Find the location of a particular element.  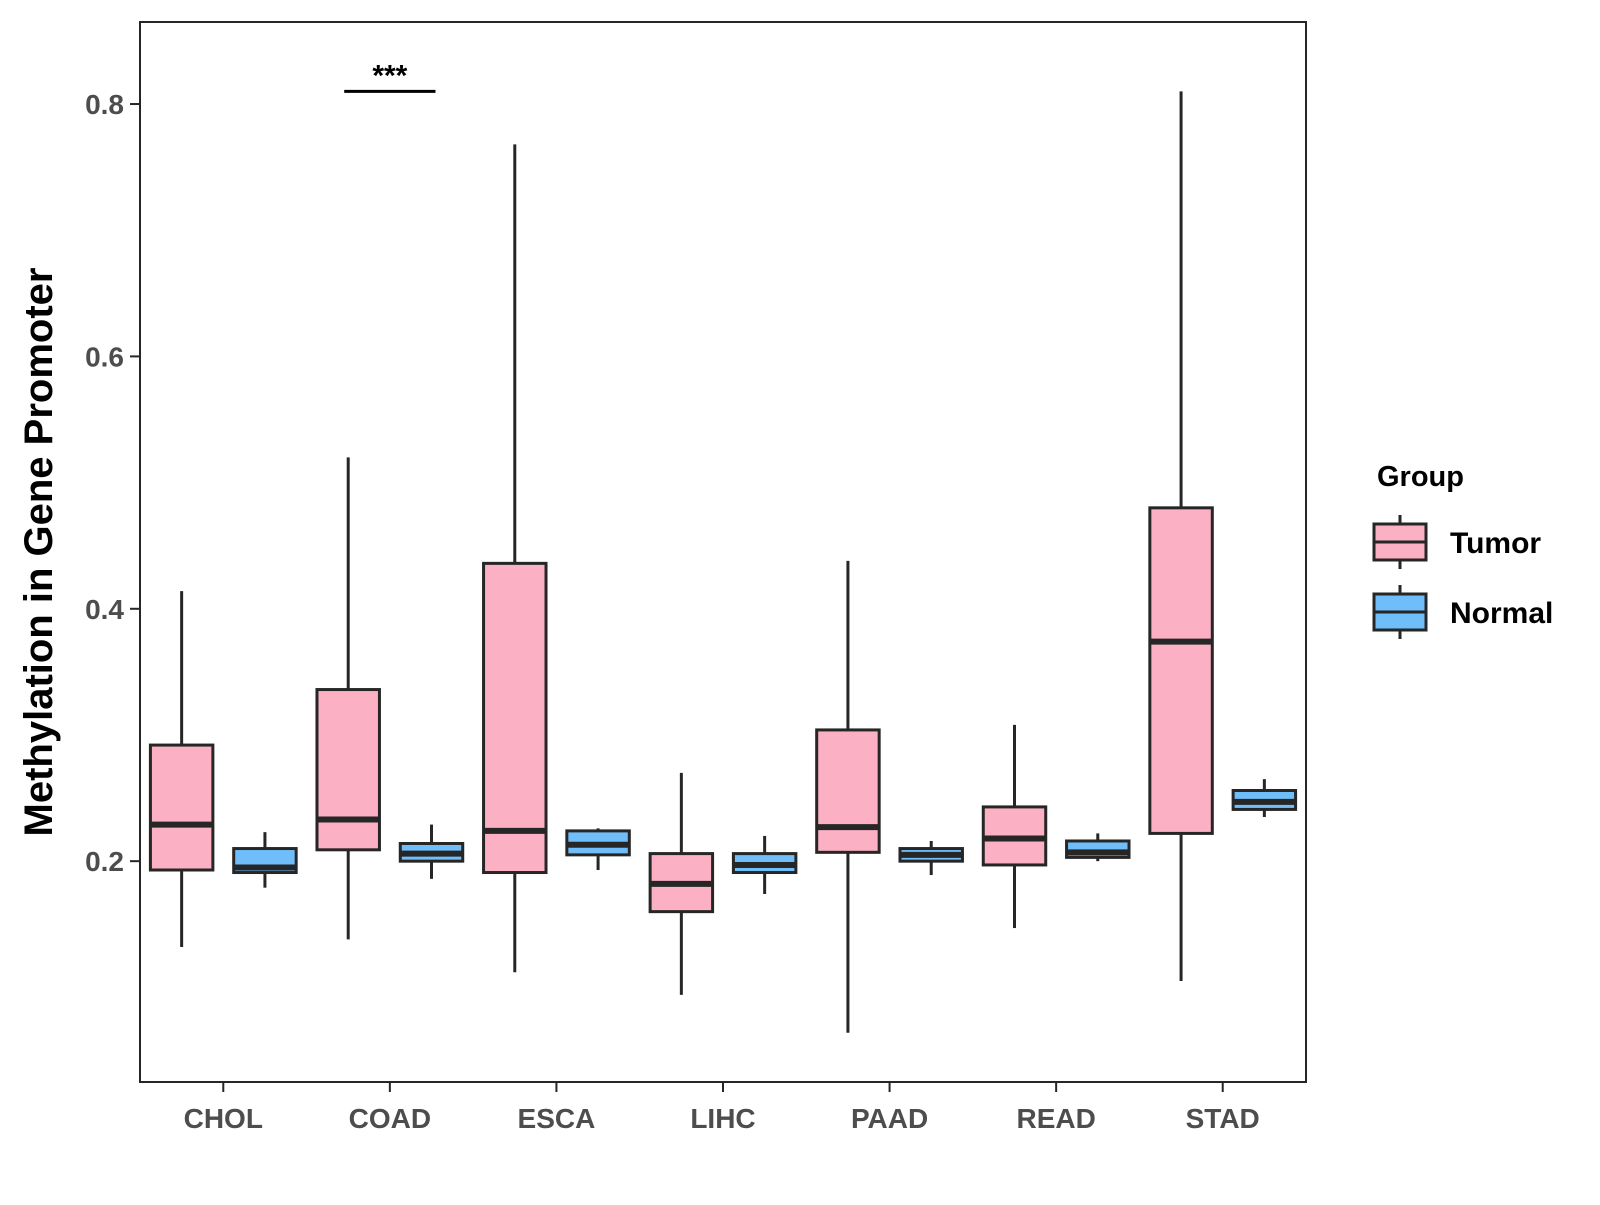

x-tick-label-chol: CHOL is located at coordinates (223, 1118).